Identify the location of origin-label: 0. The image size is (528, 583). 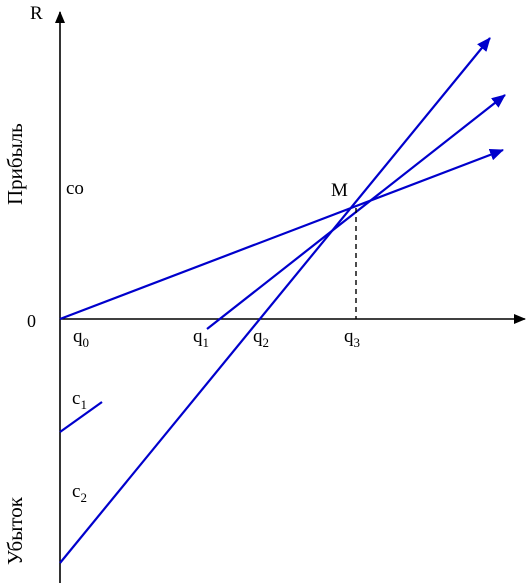
(31, 321).